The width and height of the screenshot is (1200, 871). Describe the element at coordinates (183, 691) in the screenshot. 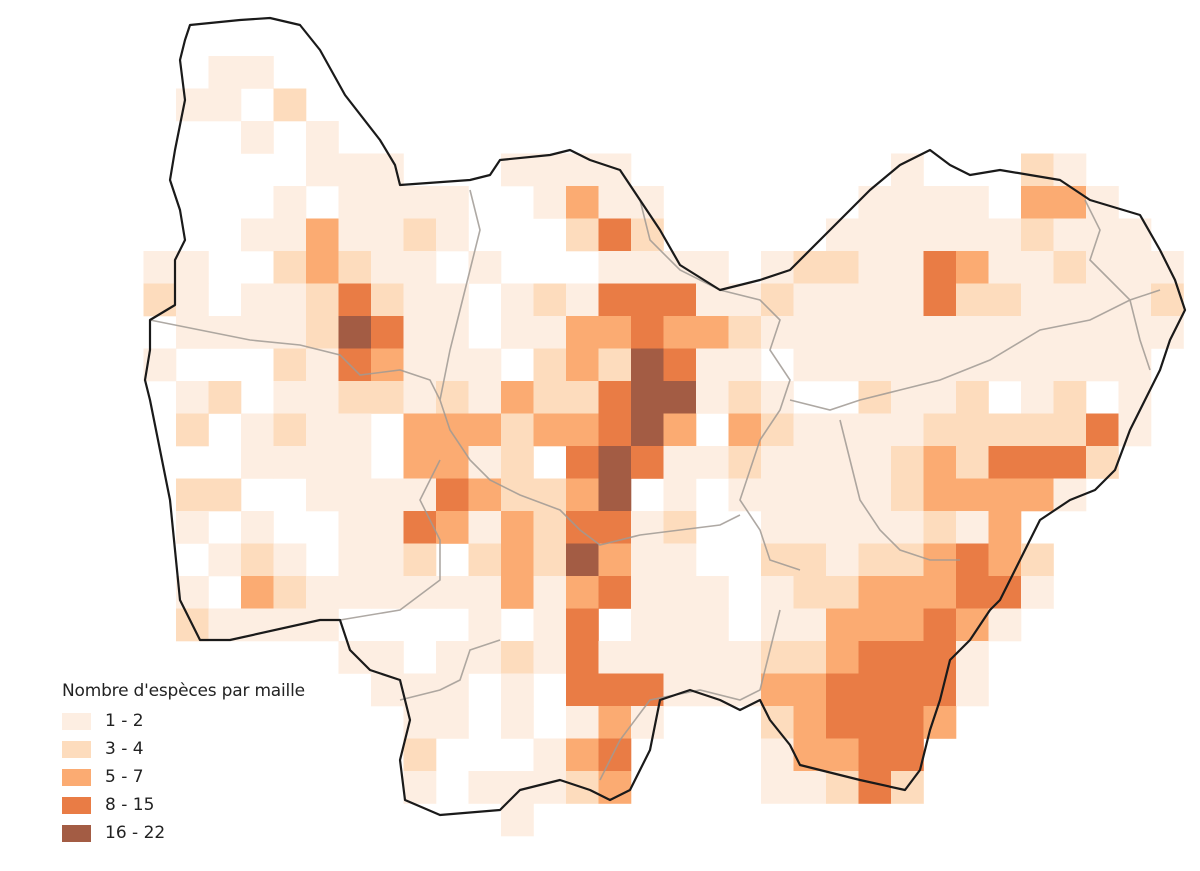

I see `legend-title: Nombre d'espèces par maille` at that location.